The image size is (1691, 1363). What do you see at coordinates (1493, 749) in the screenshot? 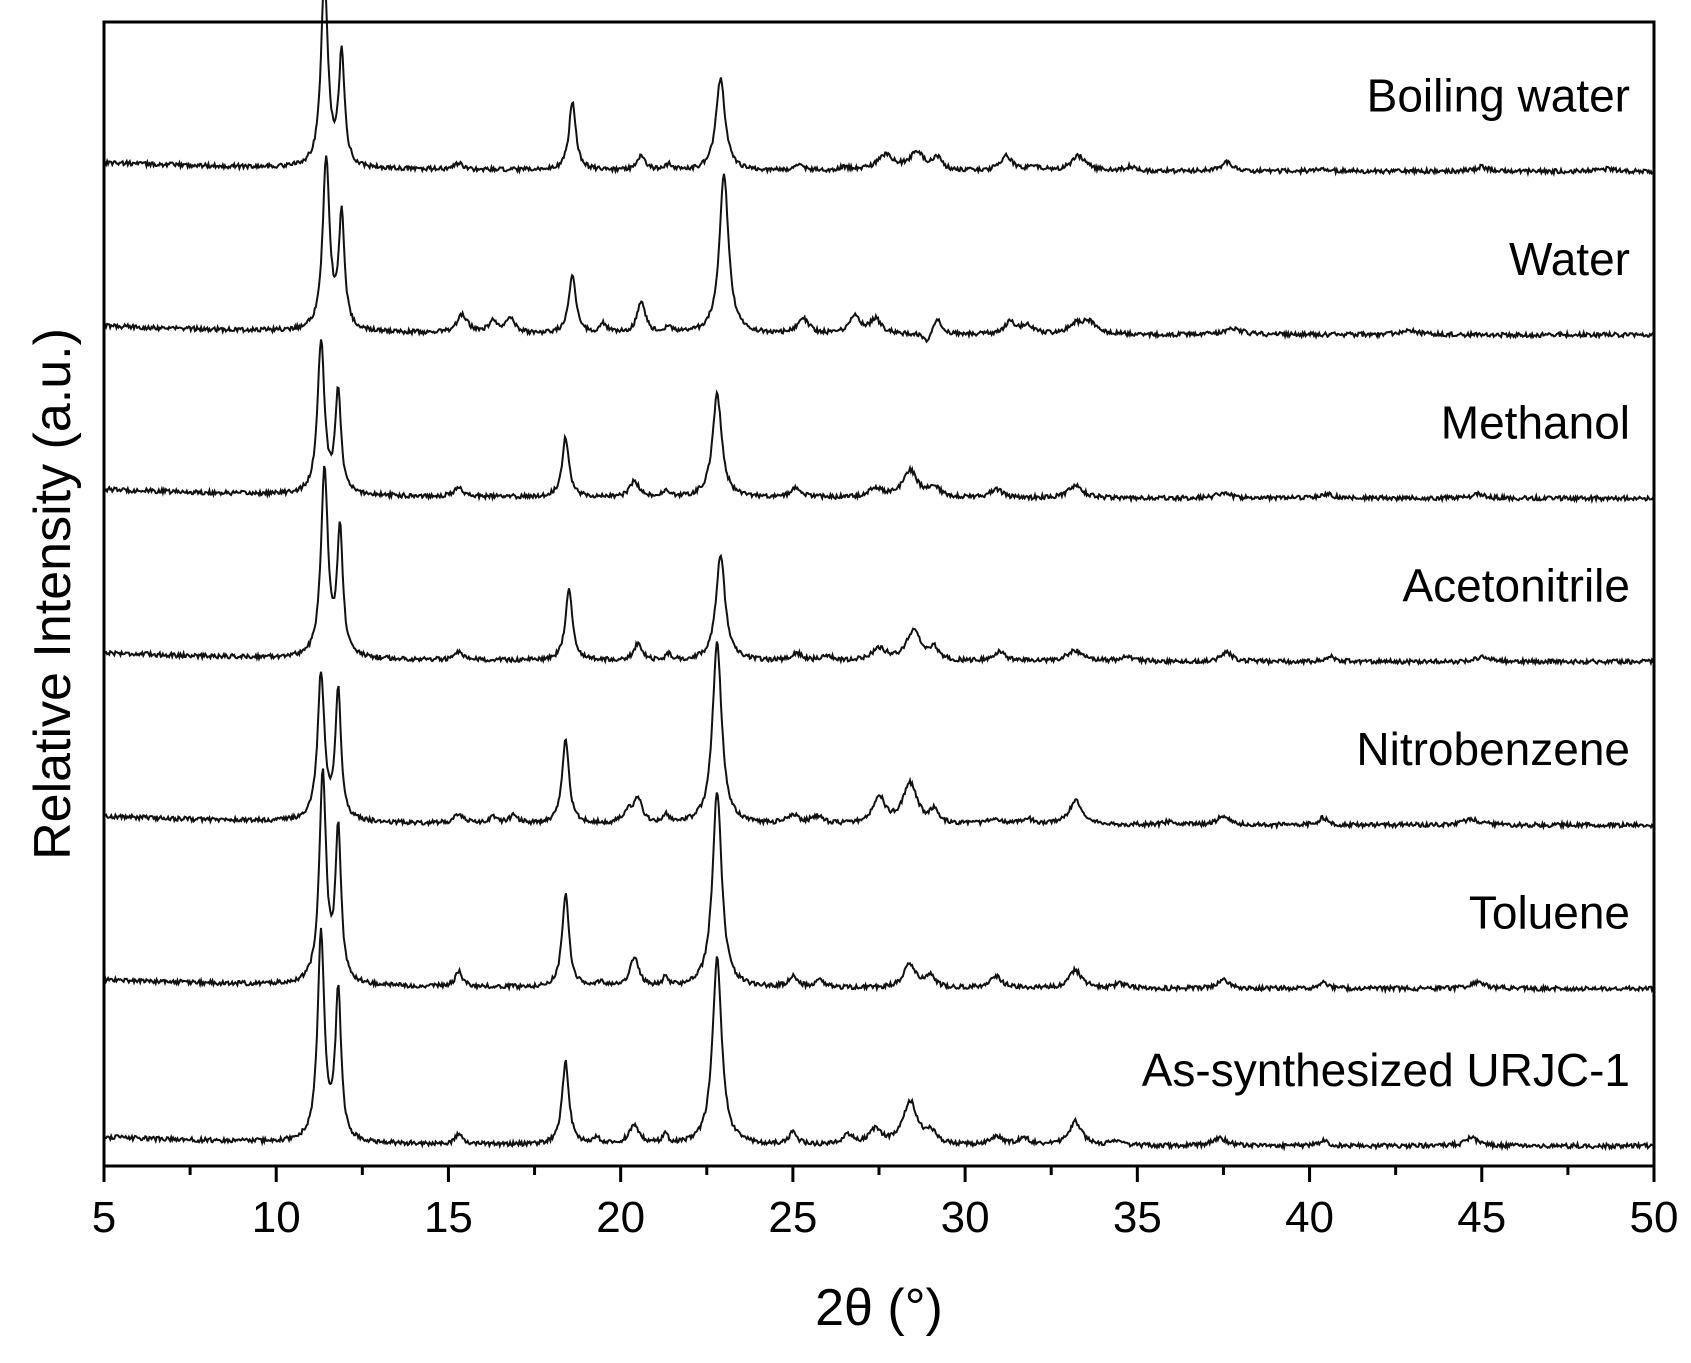
I see `series-label: Nitrobenzene` at bounding box center [1493, 749].